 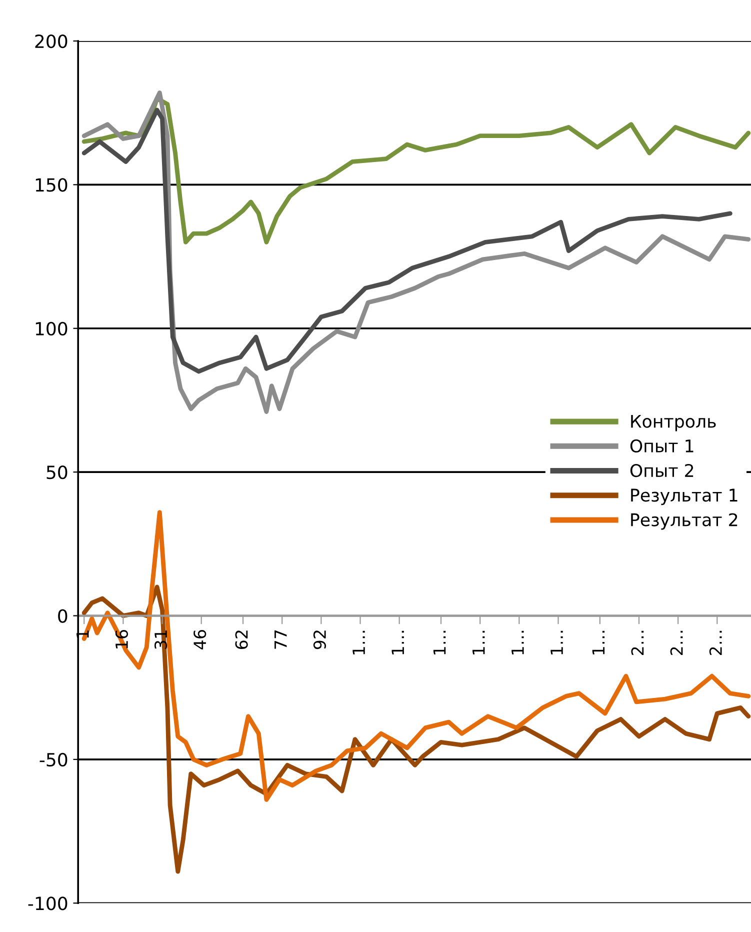 I want to click on y-tick-label: -100, so click(x=48, y=903).